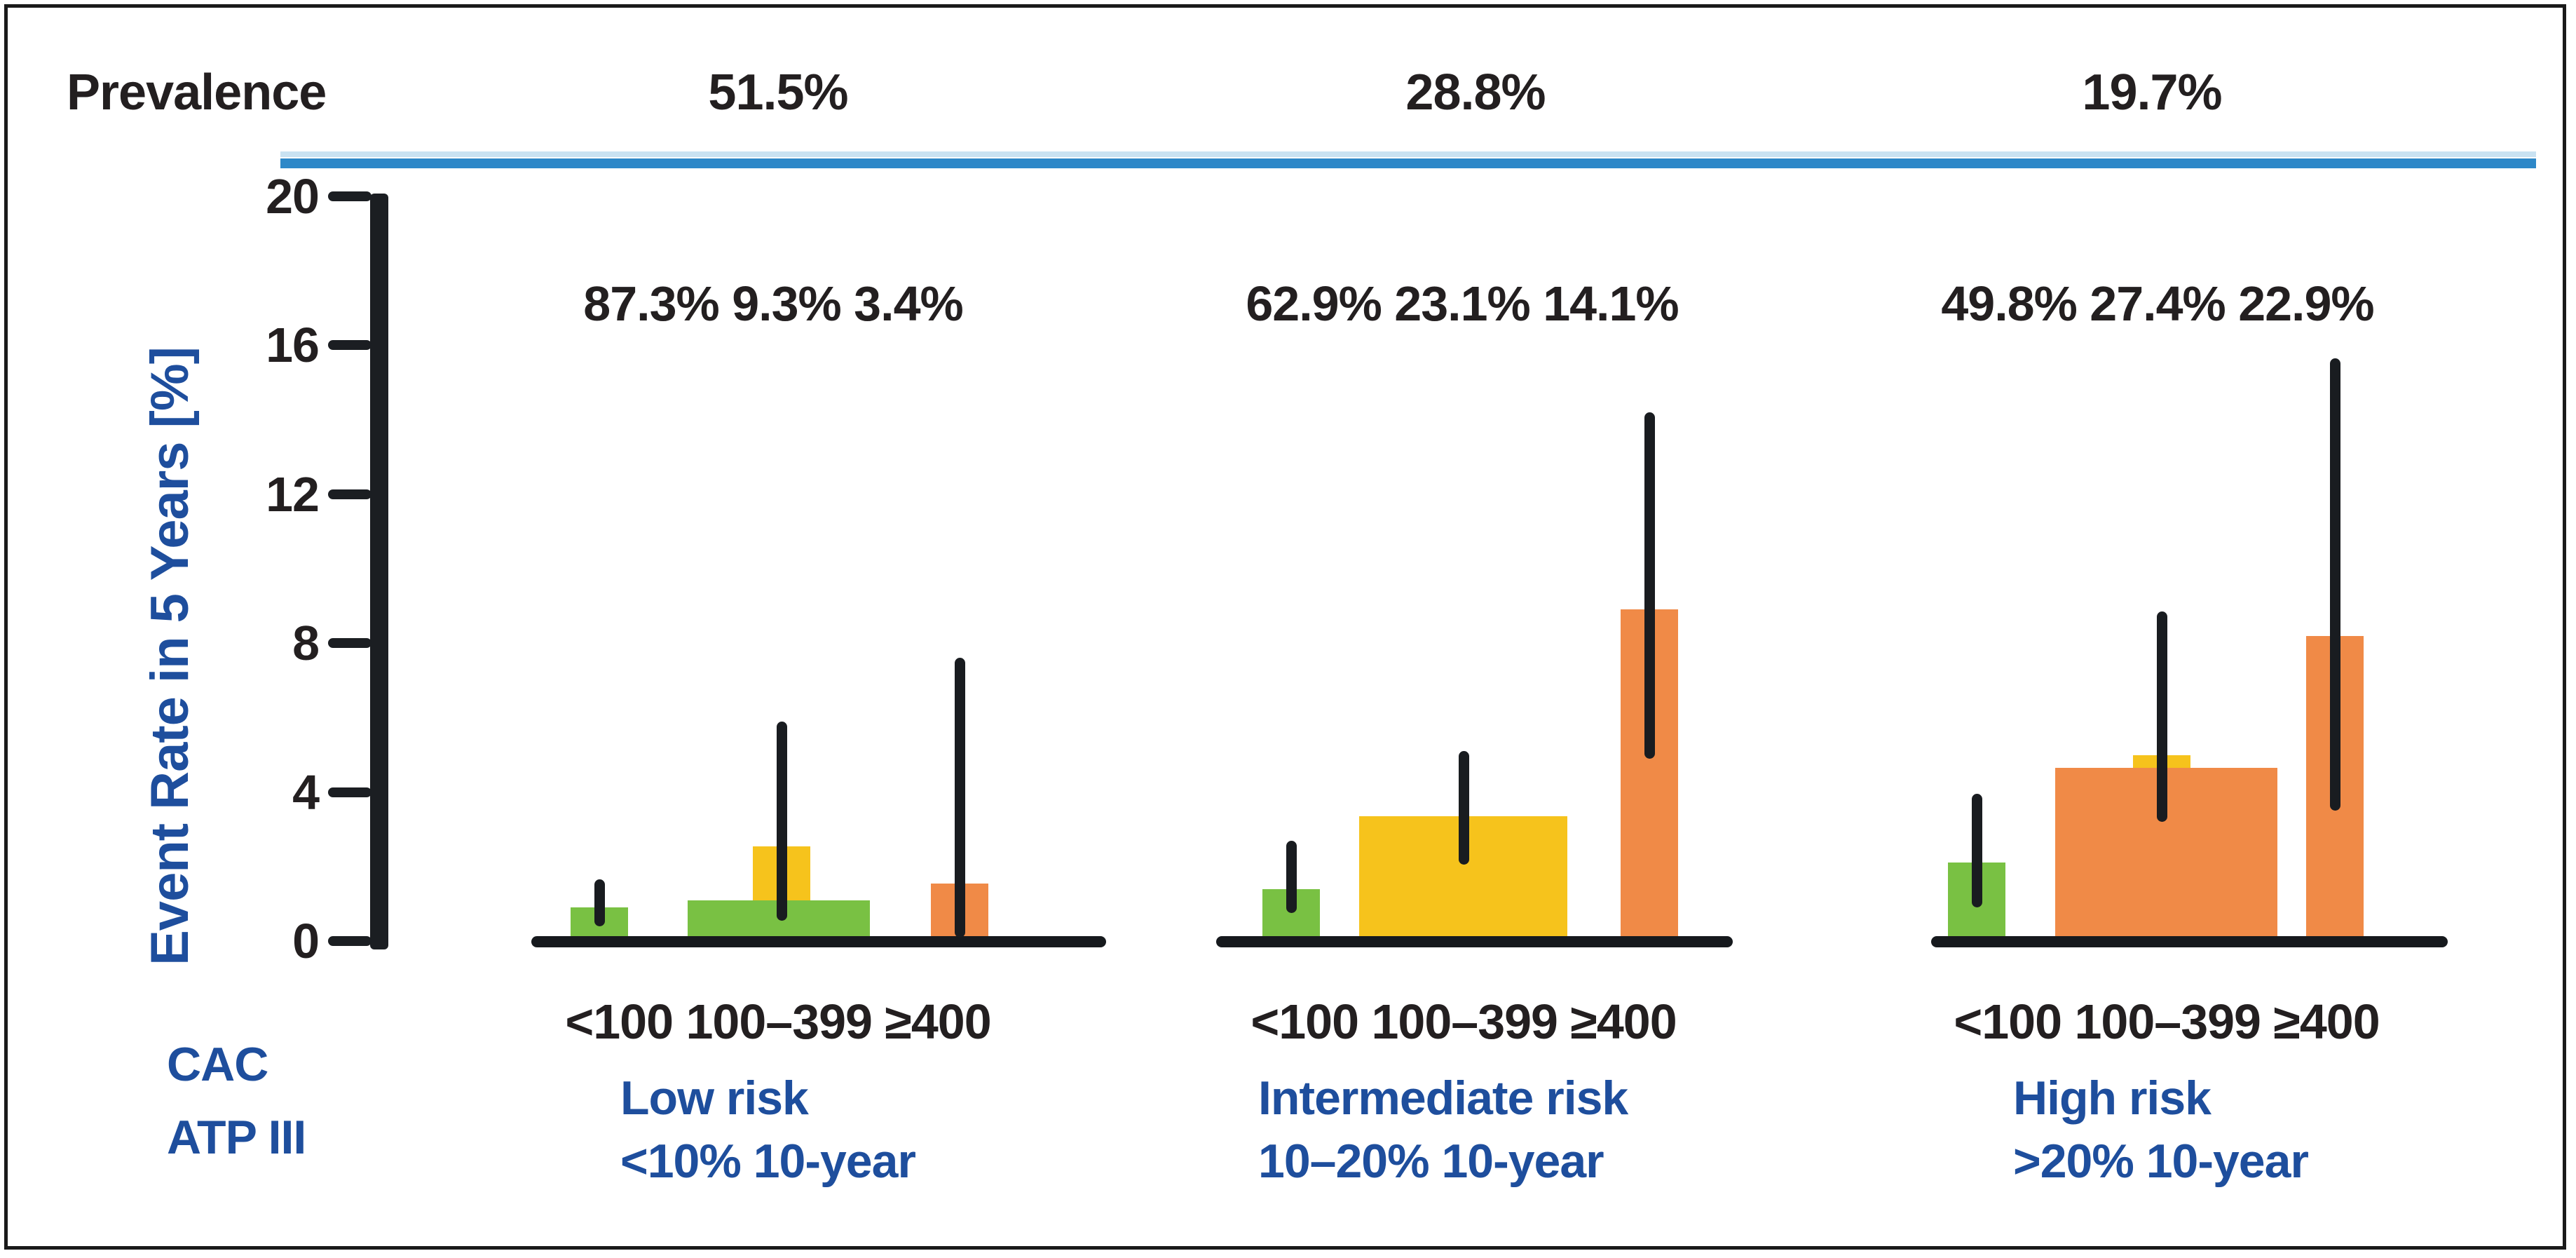 The image size is (2576, 1258). What do you see at coordinates (170, 656) in the screenshot?
I see `y-axis-title: Event Rate in 5 Years [%]` at bounding box center [170, 656].